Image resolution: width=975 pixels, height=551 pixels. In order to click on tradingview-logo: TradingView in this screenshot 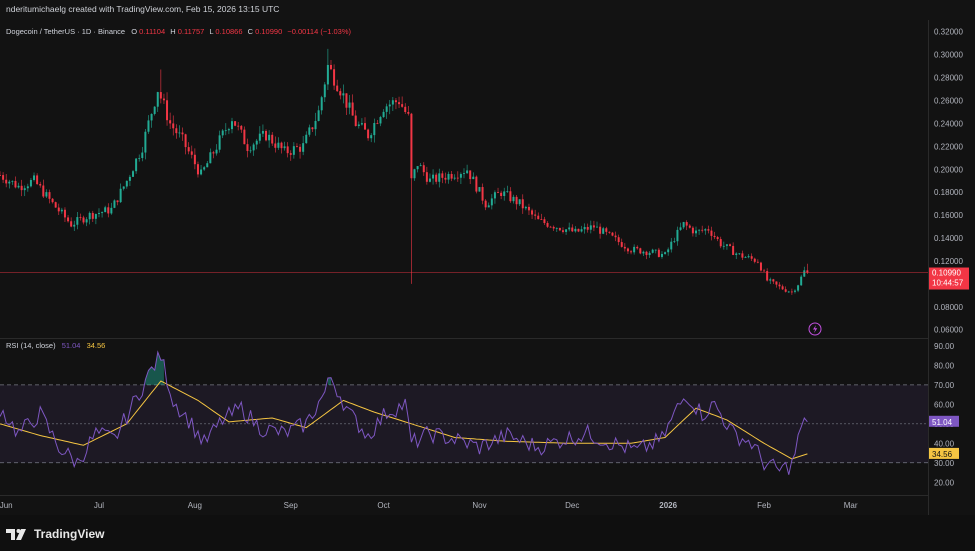, I will do `click(55, 534)`.